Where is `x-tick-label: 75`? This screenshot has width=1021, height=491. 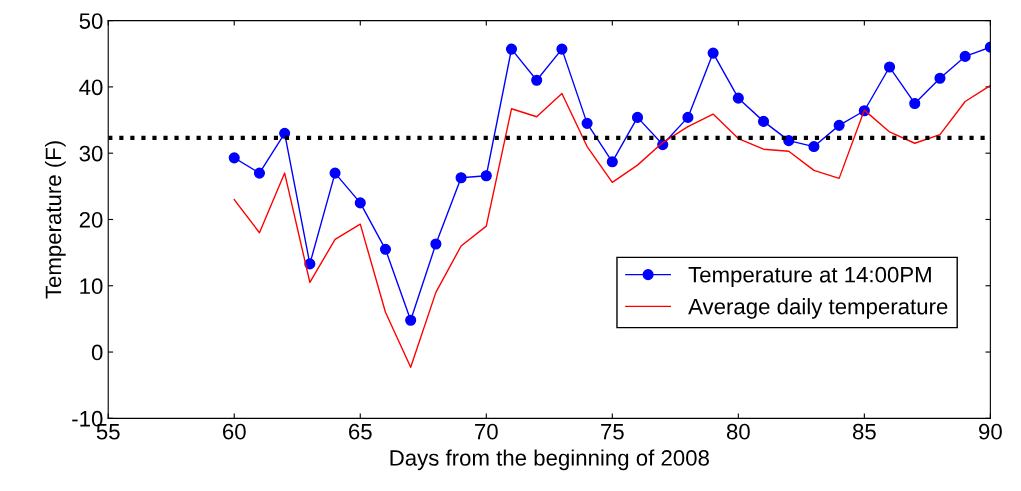 x-tick-label: 75 is located at coordinates (612, 432).